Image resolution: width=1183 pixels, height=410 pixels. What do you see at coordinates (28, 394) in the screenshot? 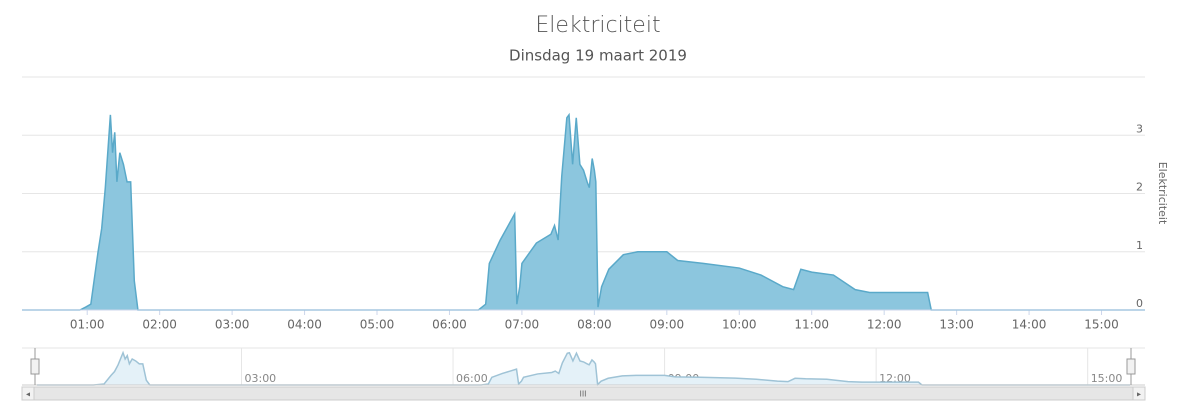
I see `scrollbar-left-arrow: ◂` at bounding box center [28, 394].